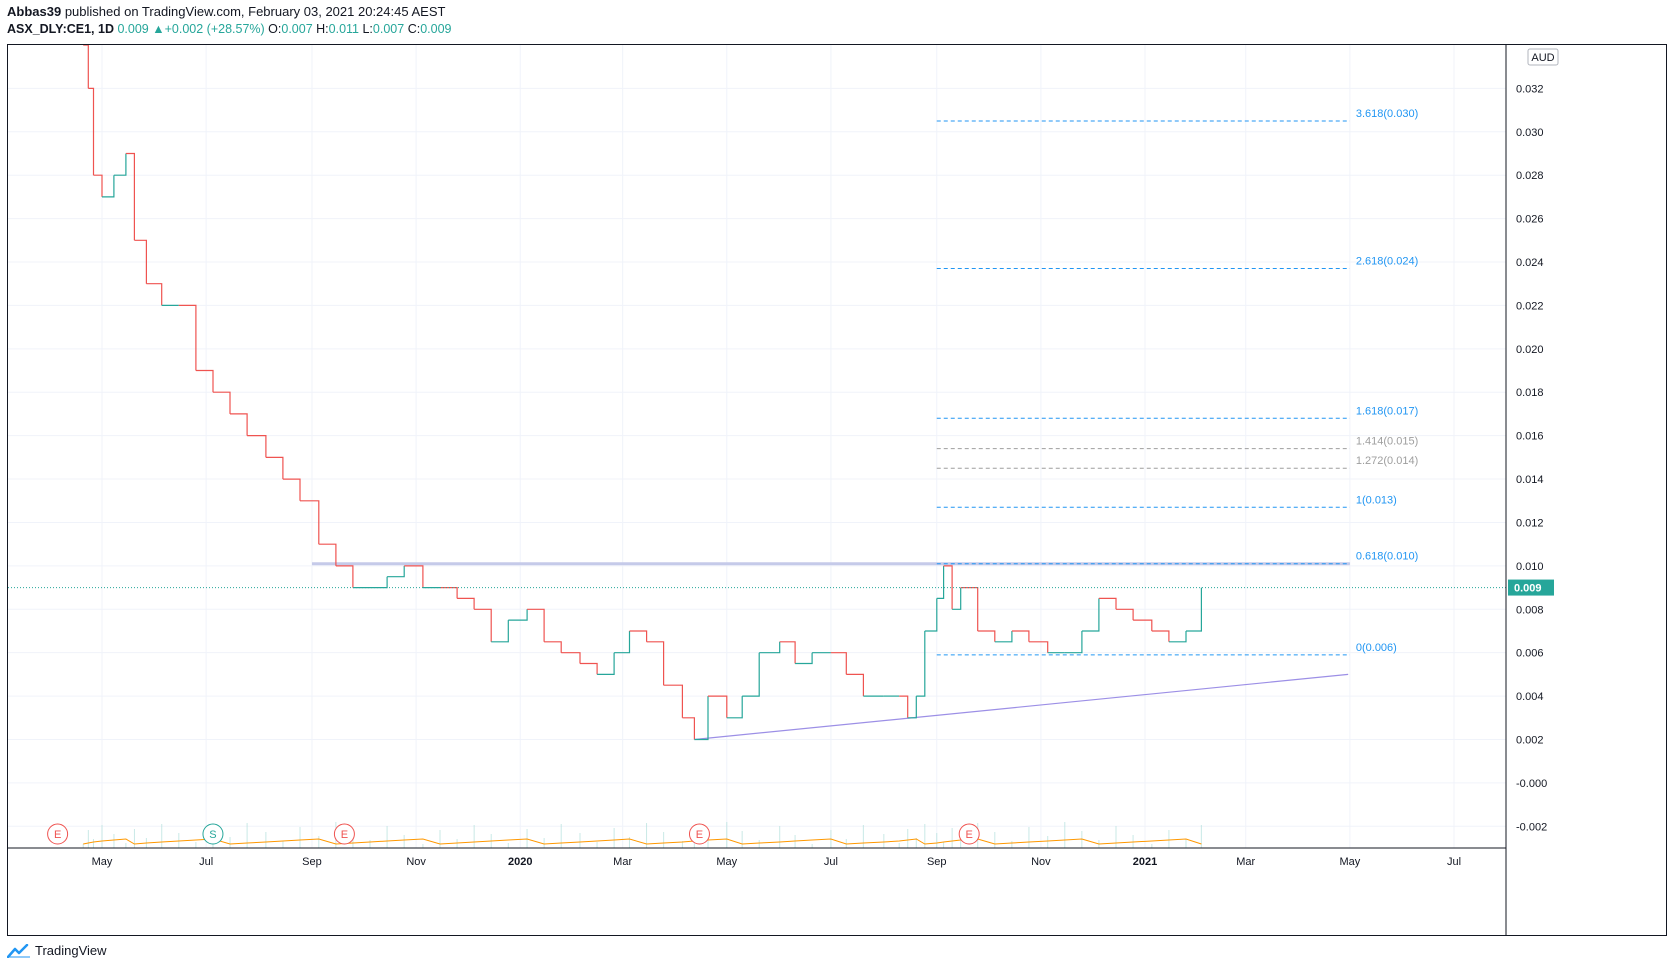  I want to click on currency-badge, so click(1543, 57).